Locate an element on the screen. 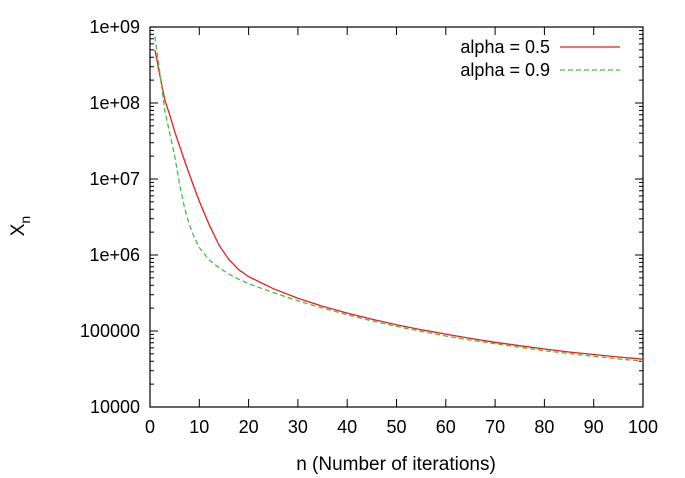  legend-label: alpha = 0.5 is located at coordinates (505, 47).